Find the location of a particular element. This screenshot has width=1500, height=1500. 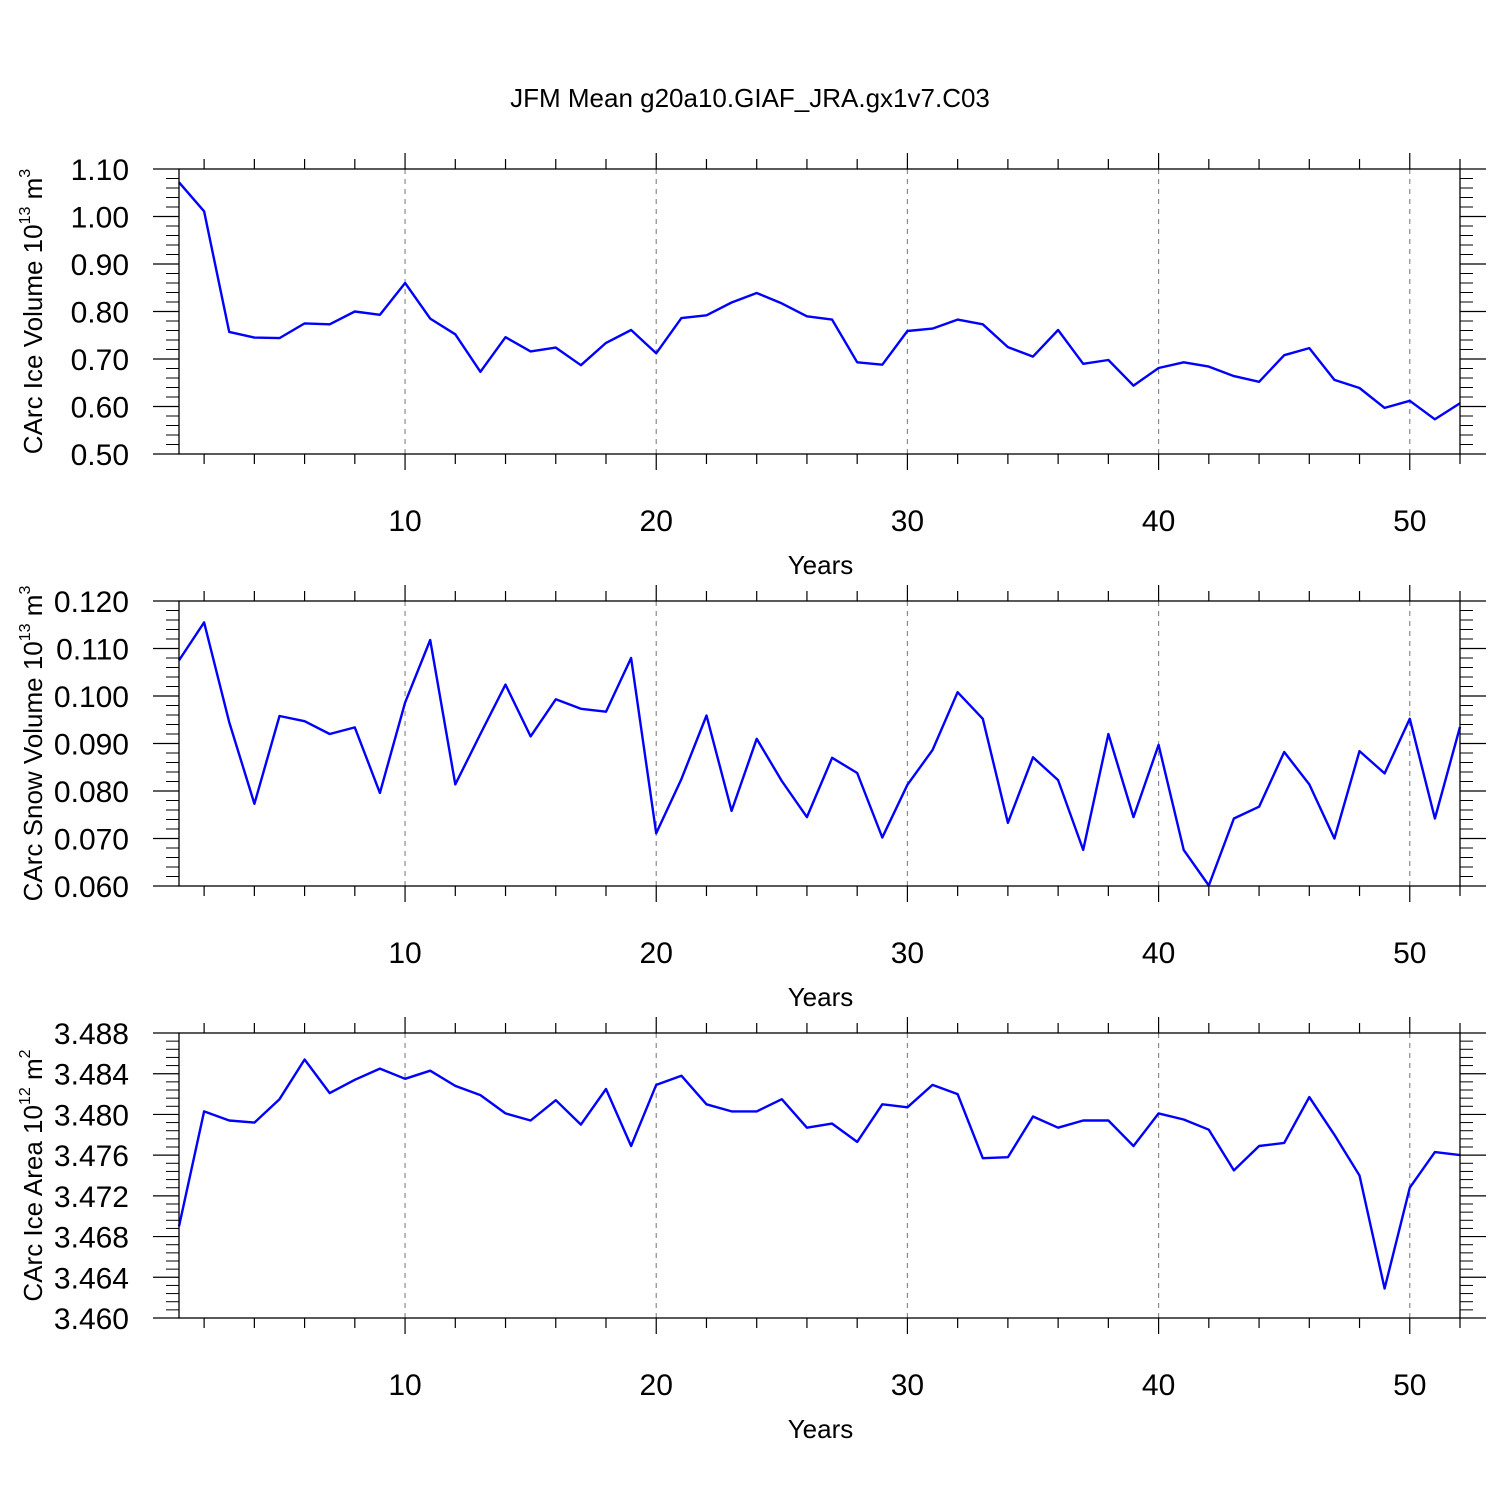

y-tick-label: 1.00 is located at coordinates (100, 218).